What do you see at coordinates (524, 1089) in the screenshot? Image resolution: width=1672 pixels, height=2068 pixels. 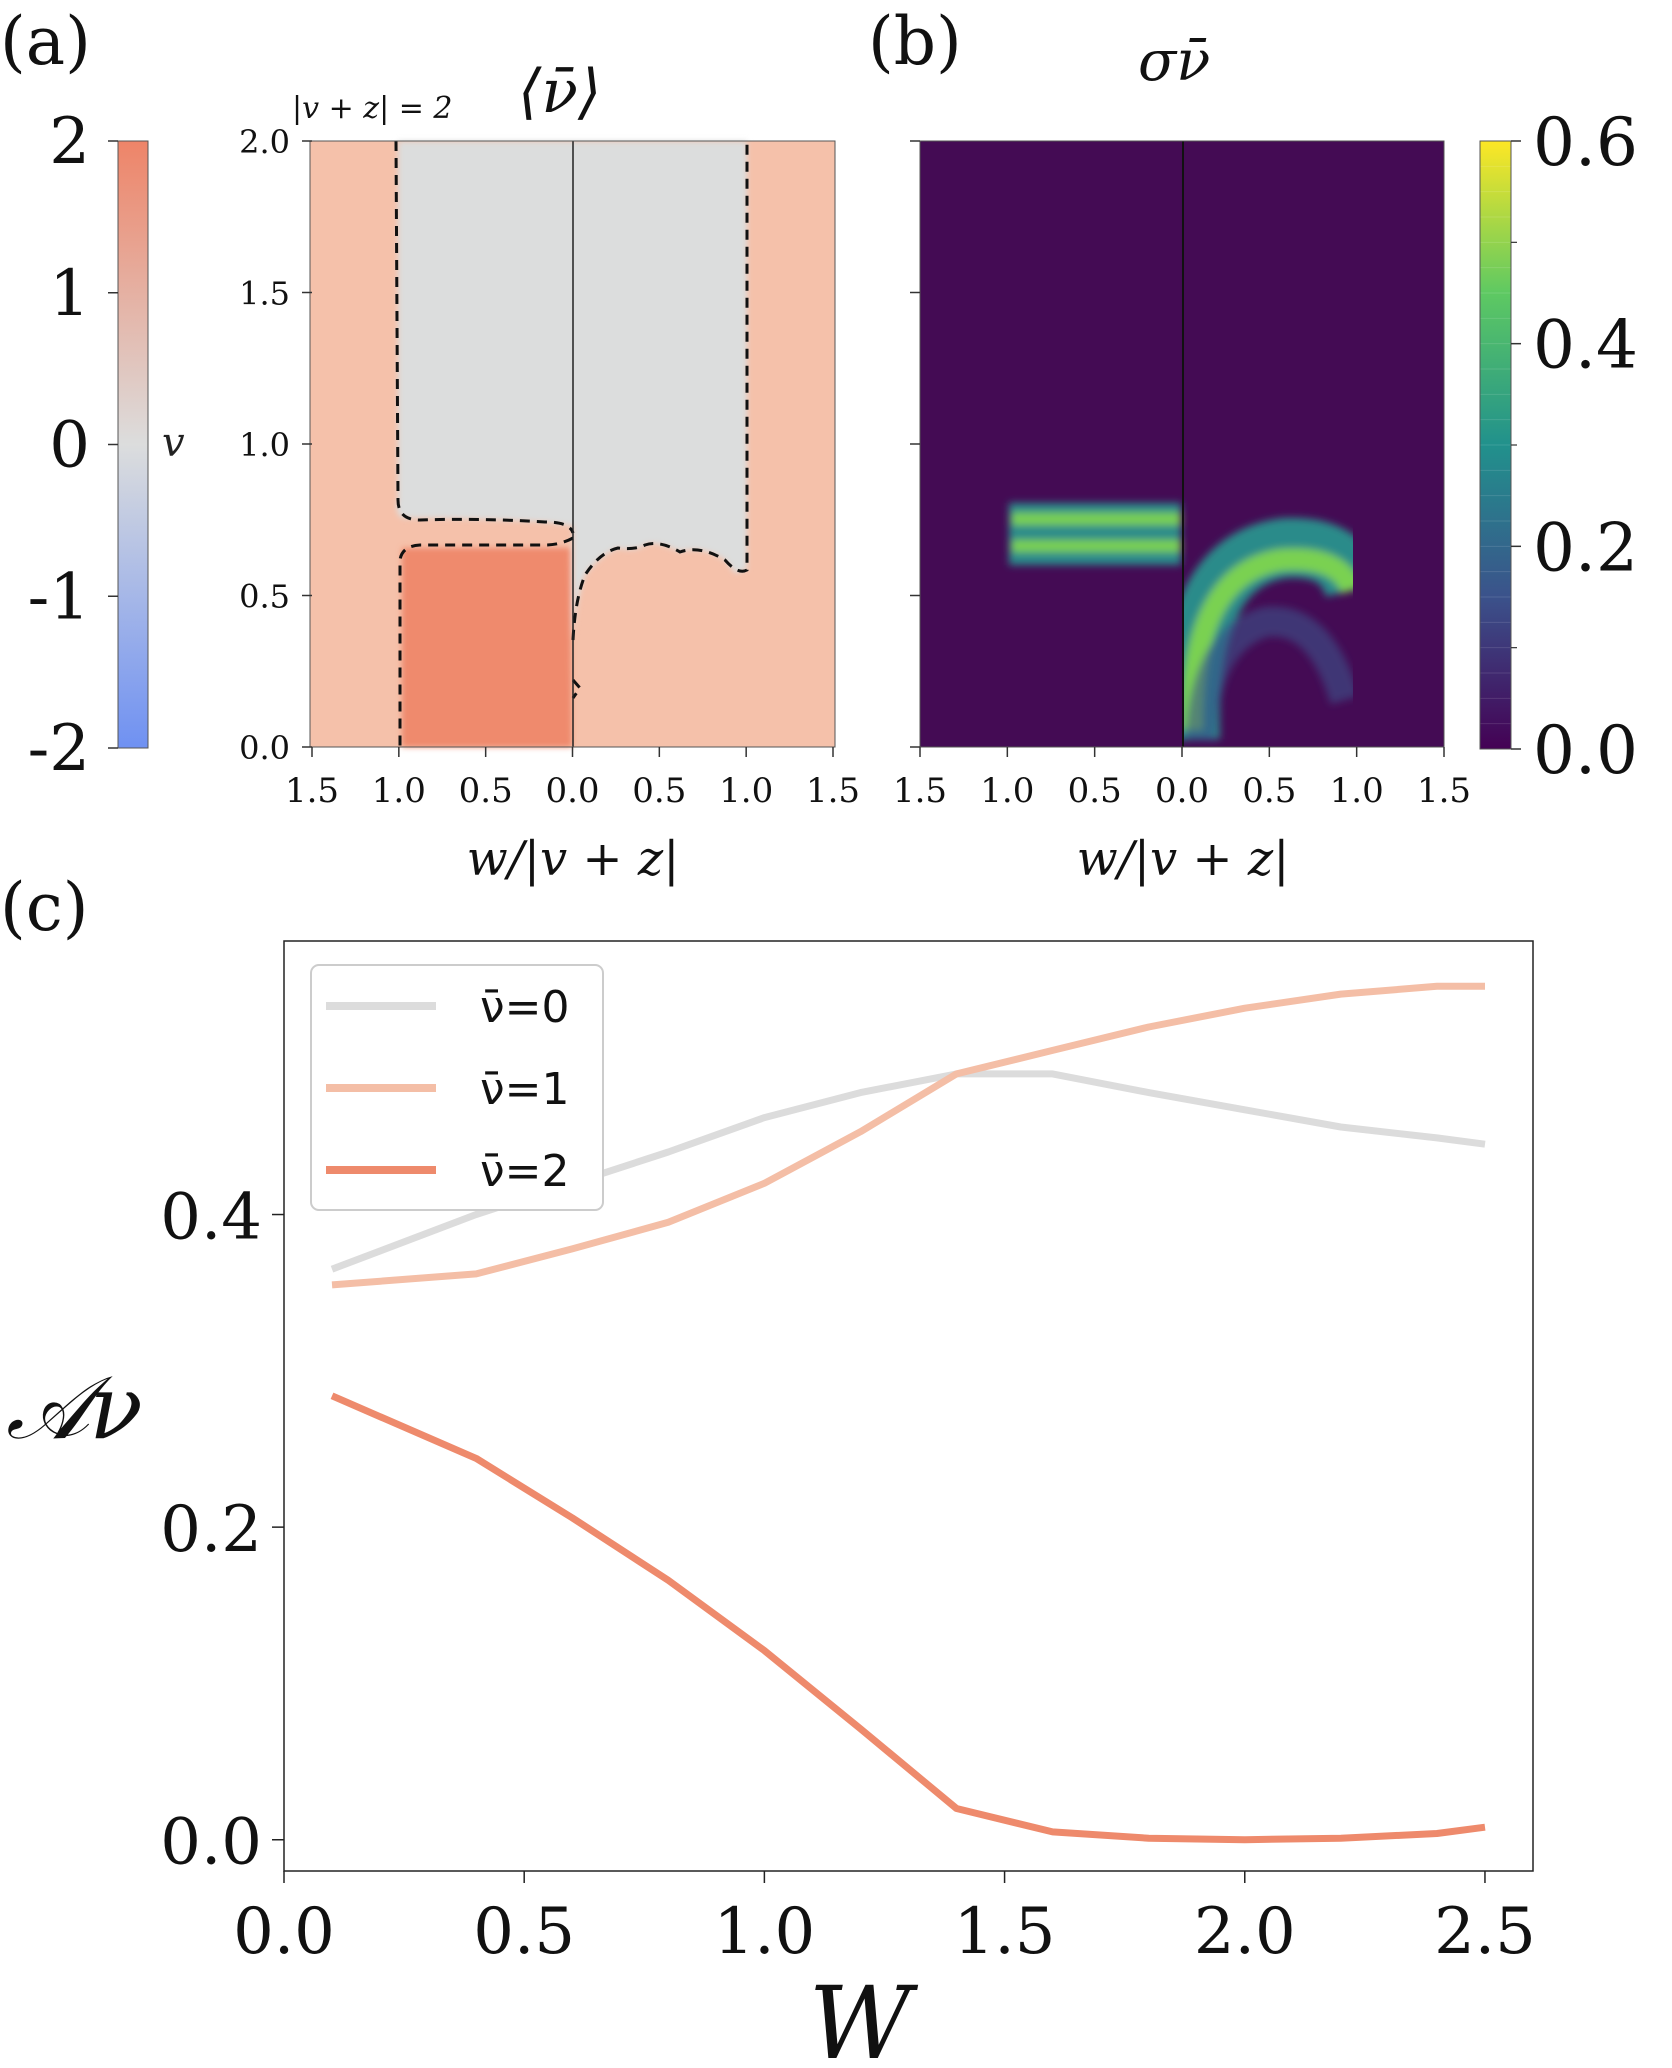 I see `legend-label-nu1: ν̄=1` at bounding box center [524, 1089].